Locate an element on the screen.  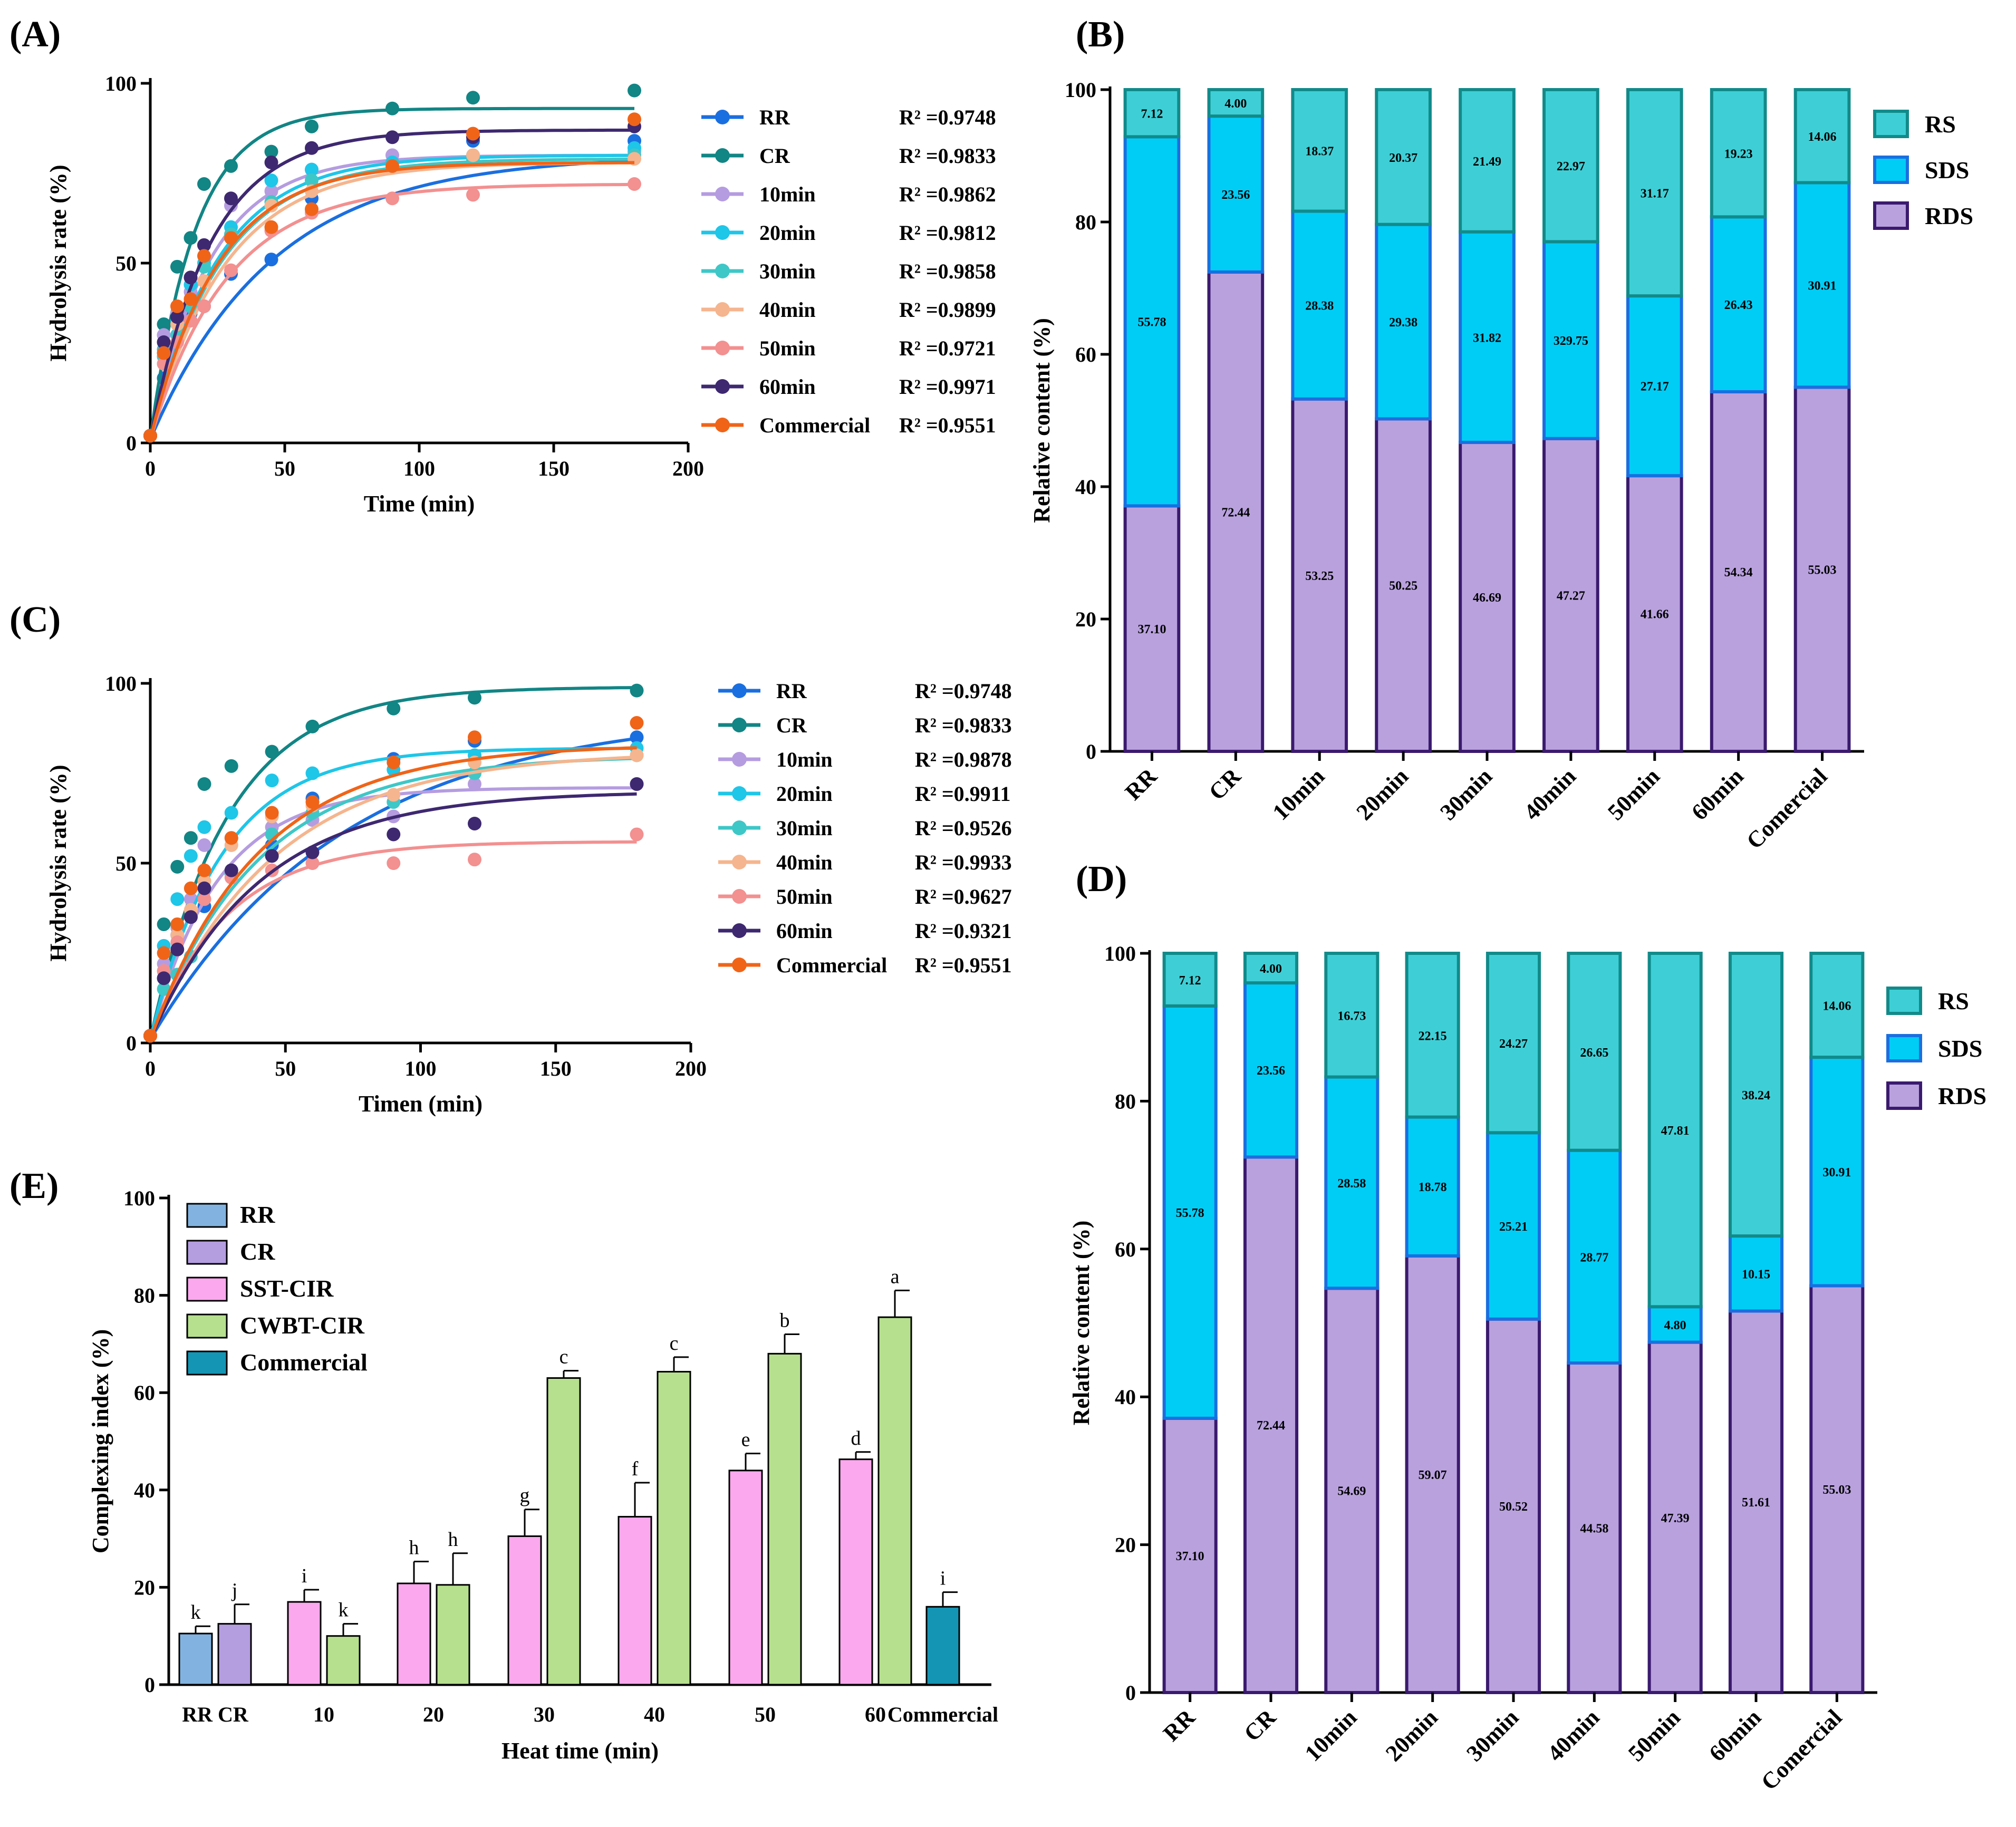
bar-value-label: 46.69 is located at coordinates (1487, 598).